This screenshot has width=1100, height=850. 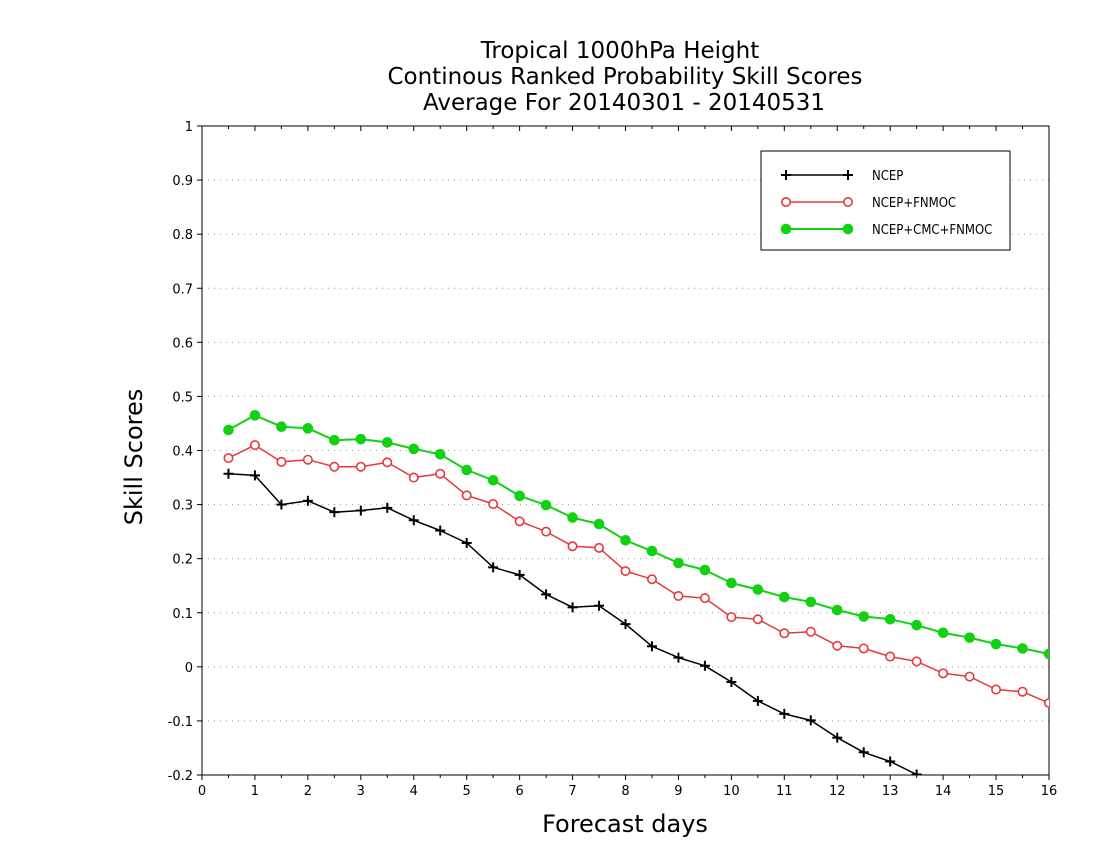 What do you see at coordinates (182, 614) in the screenshot?
I see `y-tick-label: 0.1` at bounding box center [182, 614].